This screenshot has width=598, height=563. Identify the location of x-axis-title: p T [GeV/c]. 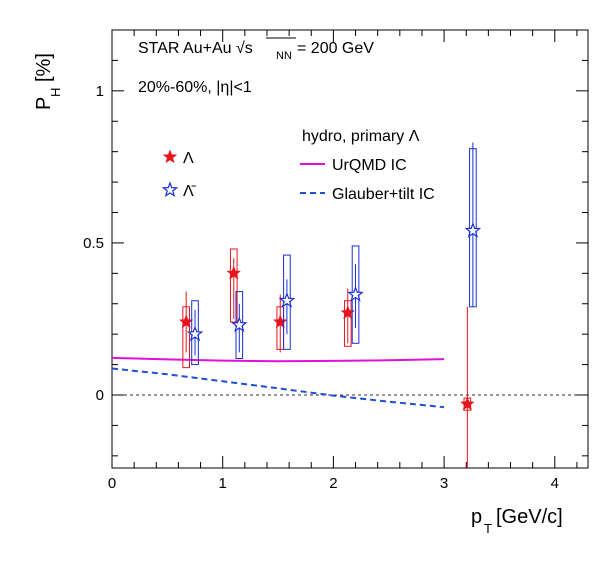
(517, 521).